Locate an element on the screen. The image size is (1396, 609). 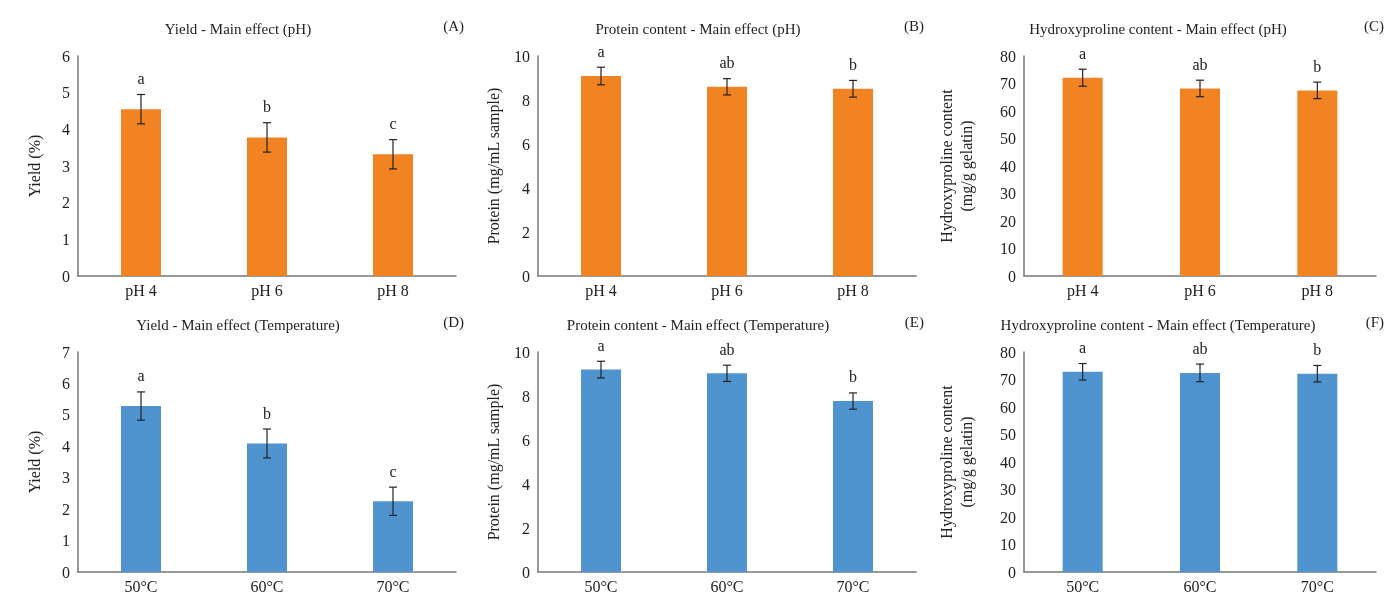
text: (F) is located at coordinates (1375, 322).